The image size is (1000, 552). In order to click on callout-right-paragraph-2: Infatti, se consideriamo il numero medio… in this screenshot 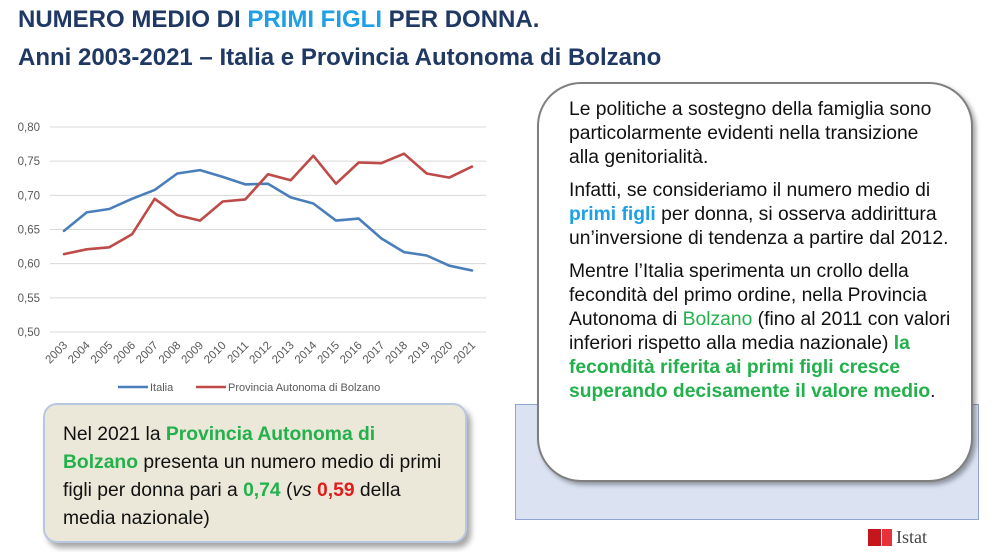, I will do `click(760, 215)`.